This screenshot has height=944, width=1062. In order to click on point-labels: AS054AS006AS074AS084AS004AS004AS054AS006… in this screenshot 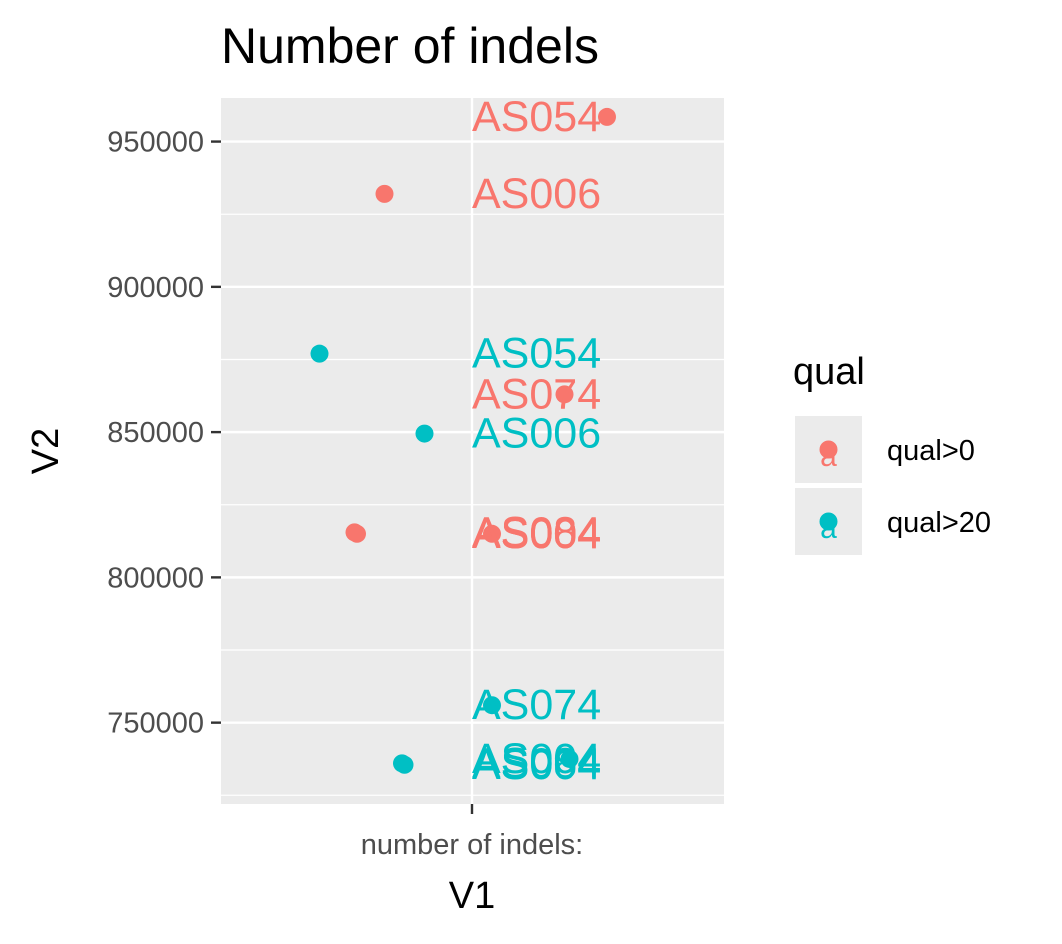, I will do `click(536, 441)`.